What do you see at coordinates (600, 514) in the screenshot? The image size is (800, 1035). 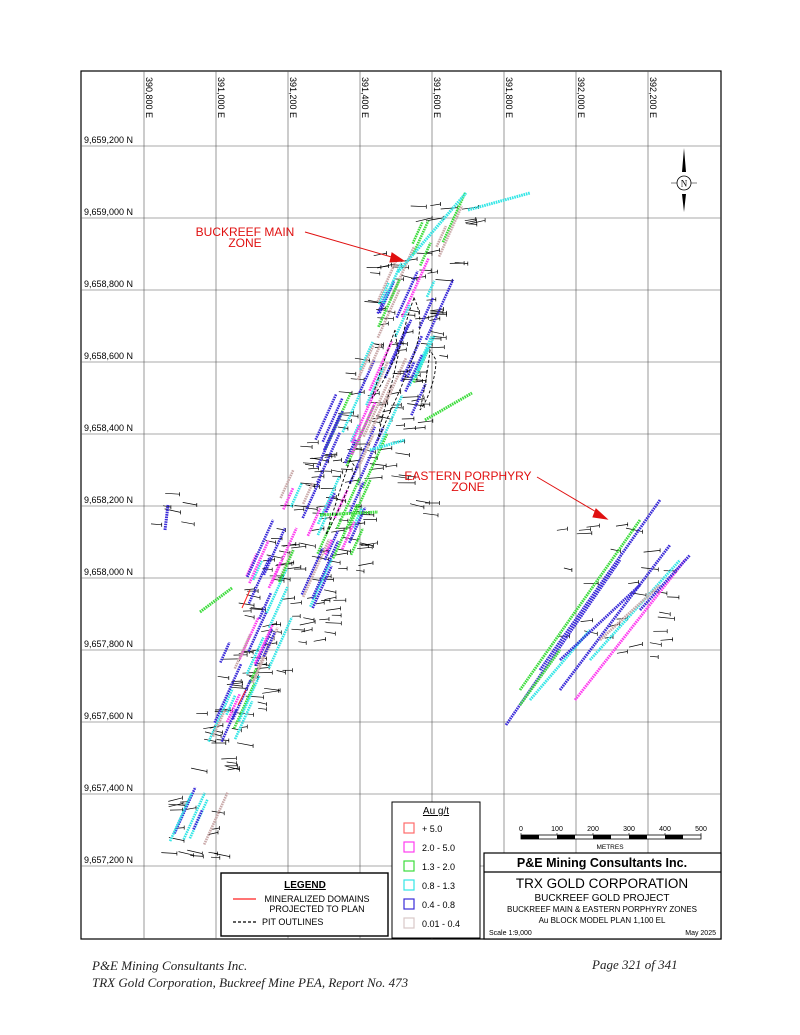 I see `arrowhead` at bounding box center [600, 514].